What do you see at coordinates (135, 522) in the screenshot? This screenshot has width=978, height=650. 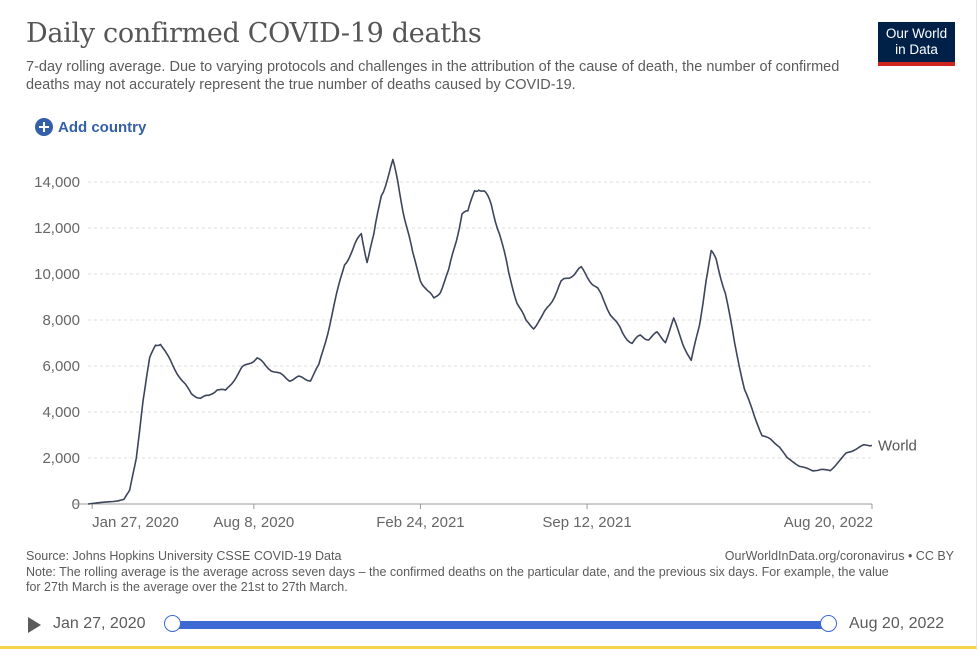 I see `x-tick-label: Jan 27, 2020` at bounding box center [135, 522].